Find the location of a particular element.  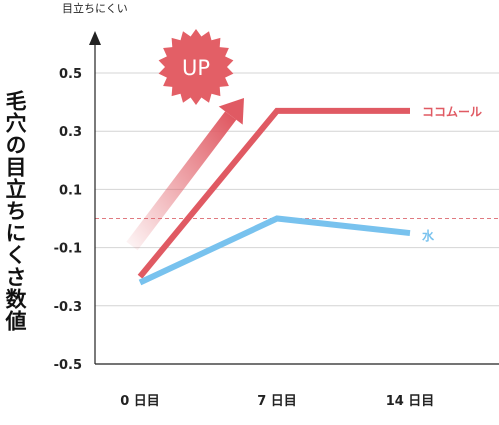

x-tick-label: 7 日目 is located at coordinates (277, 401).